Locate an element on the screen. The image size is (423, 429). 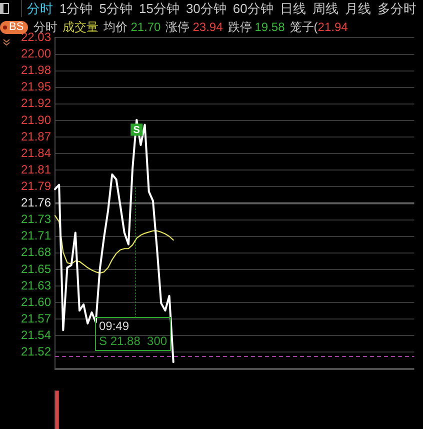
text: 19.58 is located at coordinates (269, 27).